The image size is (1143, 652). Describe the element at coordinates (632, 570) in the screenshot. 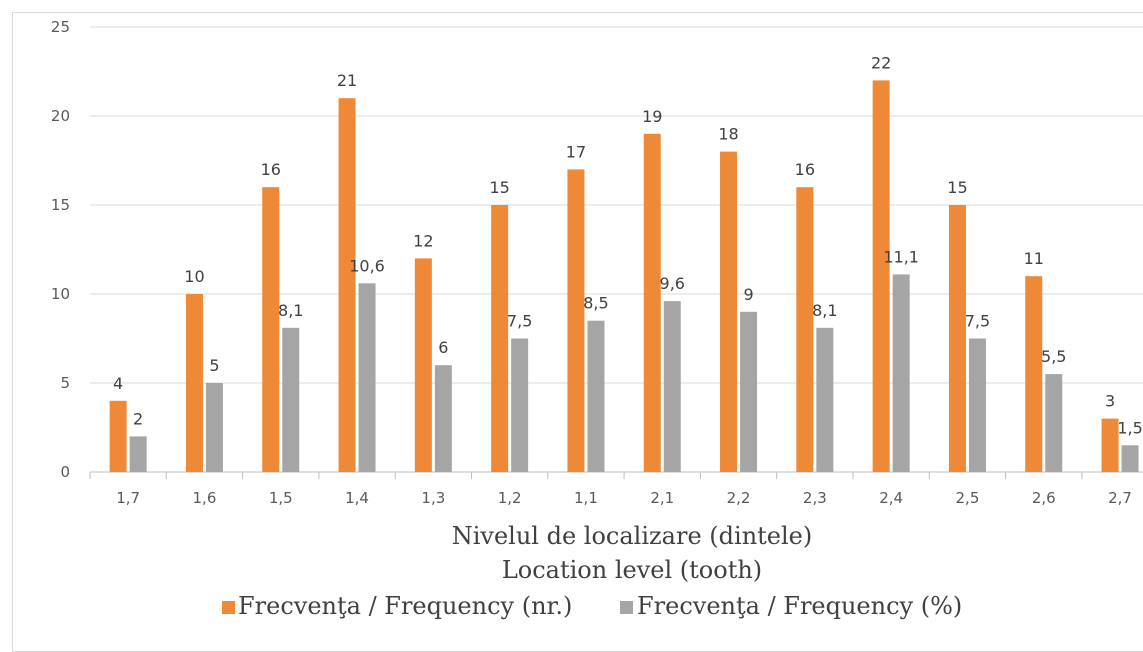

I see `x-axis-title-line2: Location level (tooth)` at that location.